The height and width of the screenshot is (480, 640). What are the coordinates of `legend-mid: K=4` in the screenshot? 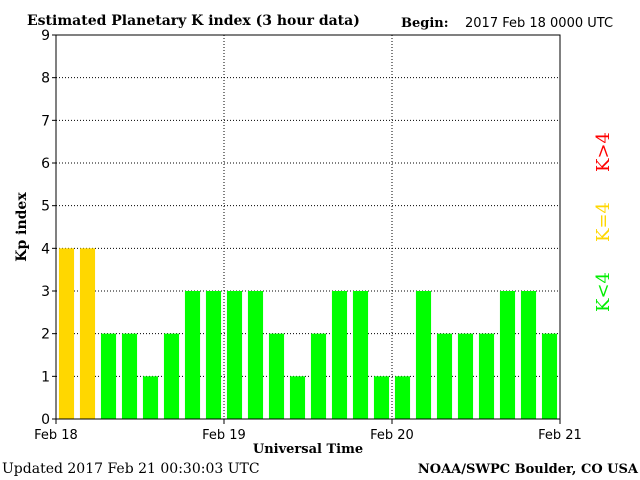 It's located at (603, 222).